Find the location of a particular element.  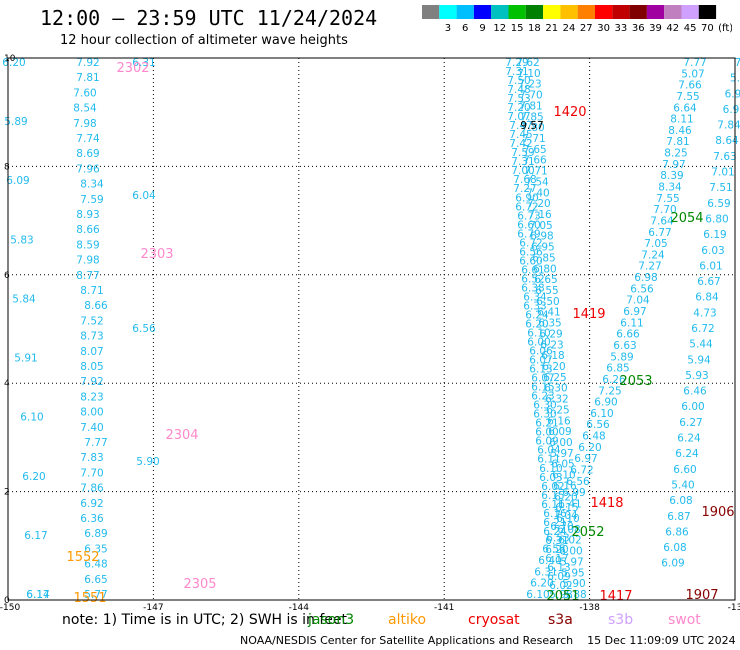

satellite-legend-item: swot is located at coordinates (684, 620).